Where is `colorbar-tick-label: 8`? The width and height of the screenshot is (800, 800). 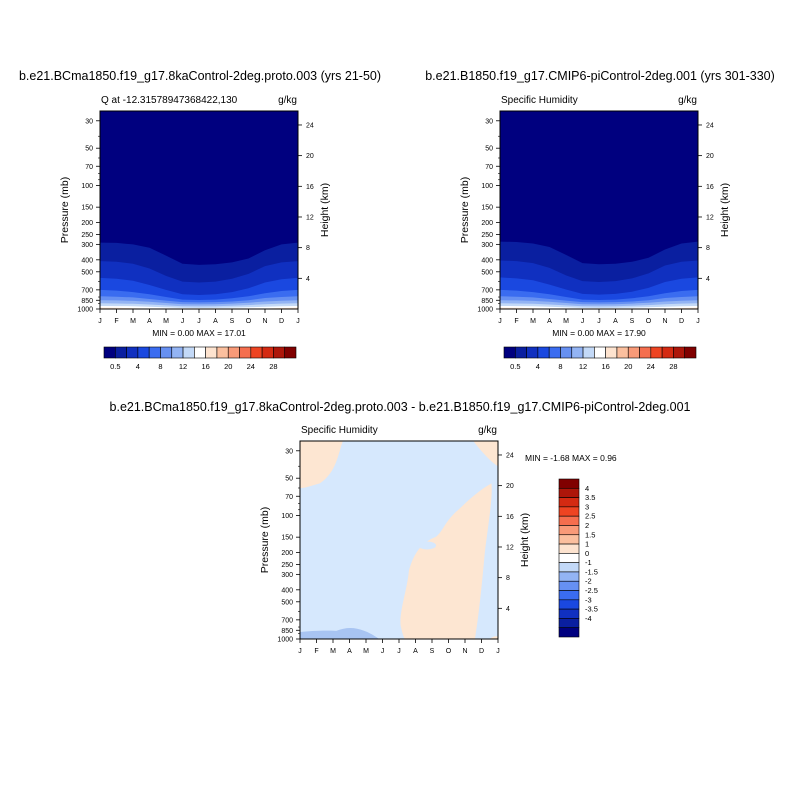
colorbar-tick-label: 8 is located at coordinates (160, 366).